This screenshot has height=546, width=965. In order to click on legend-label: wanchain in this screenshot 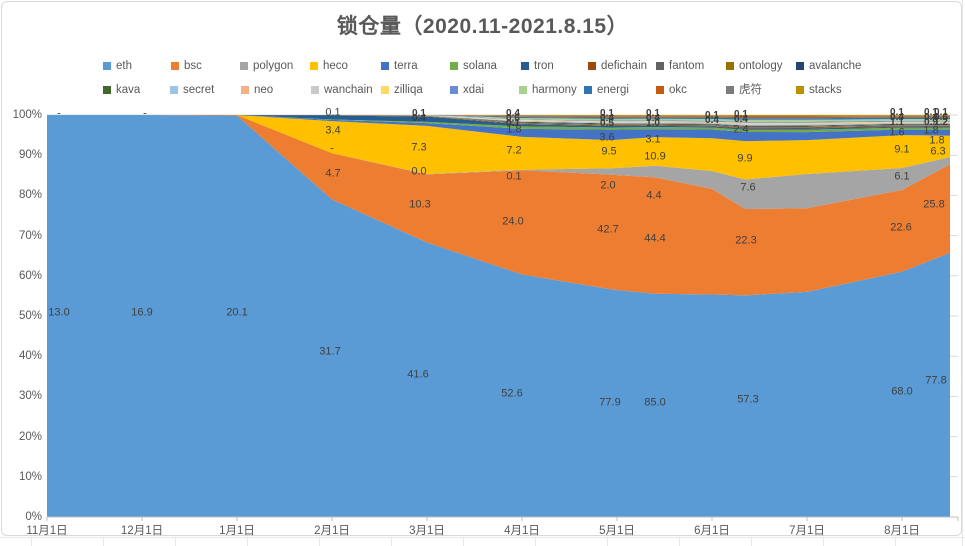, I will do `click(348, 90)`.